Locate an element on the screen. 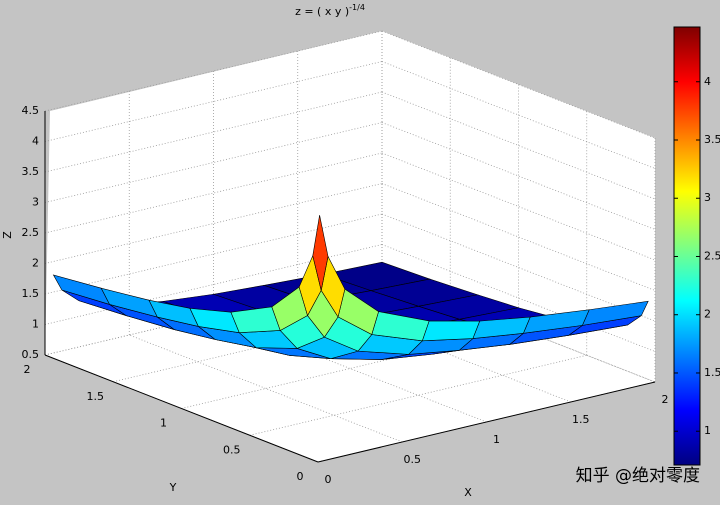  colorbar-tick-label: 3.5 is located at coordinates (712, 139).